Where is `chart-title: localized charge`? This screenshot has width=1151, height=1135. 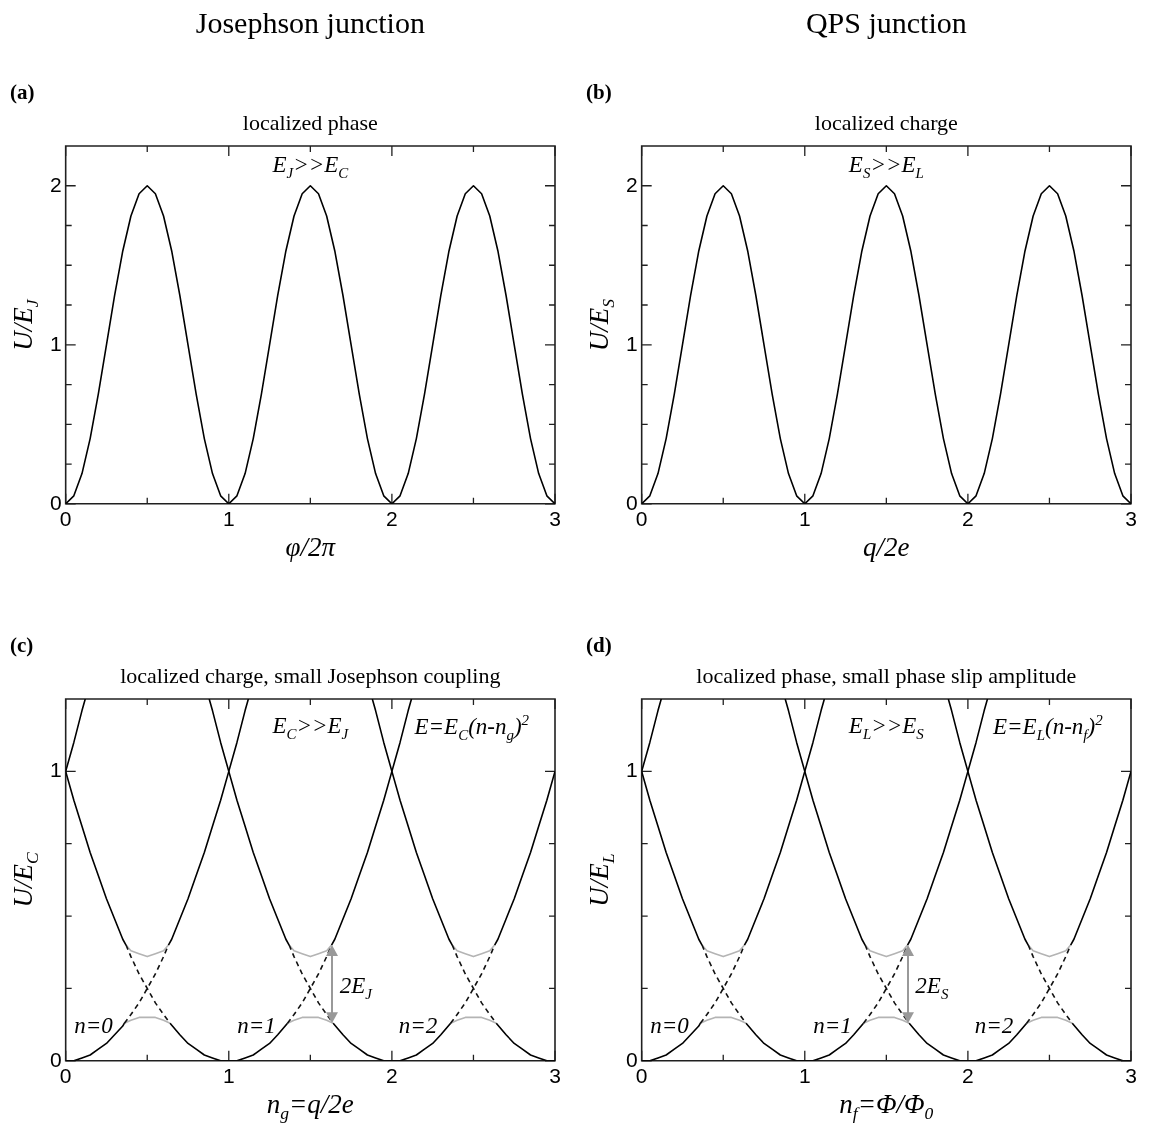 chart-title: localized charge is located at coordinates (886, 122).